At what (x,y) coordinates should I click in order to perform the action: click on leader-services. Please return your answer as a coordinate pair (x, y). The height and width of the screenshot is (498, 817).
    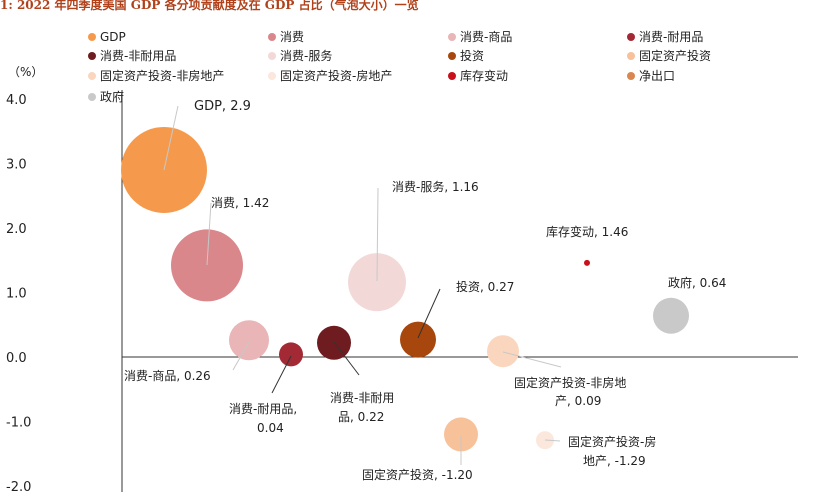
    Looking at the image, I should click on (377, 234).